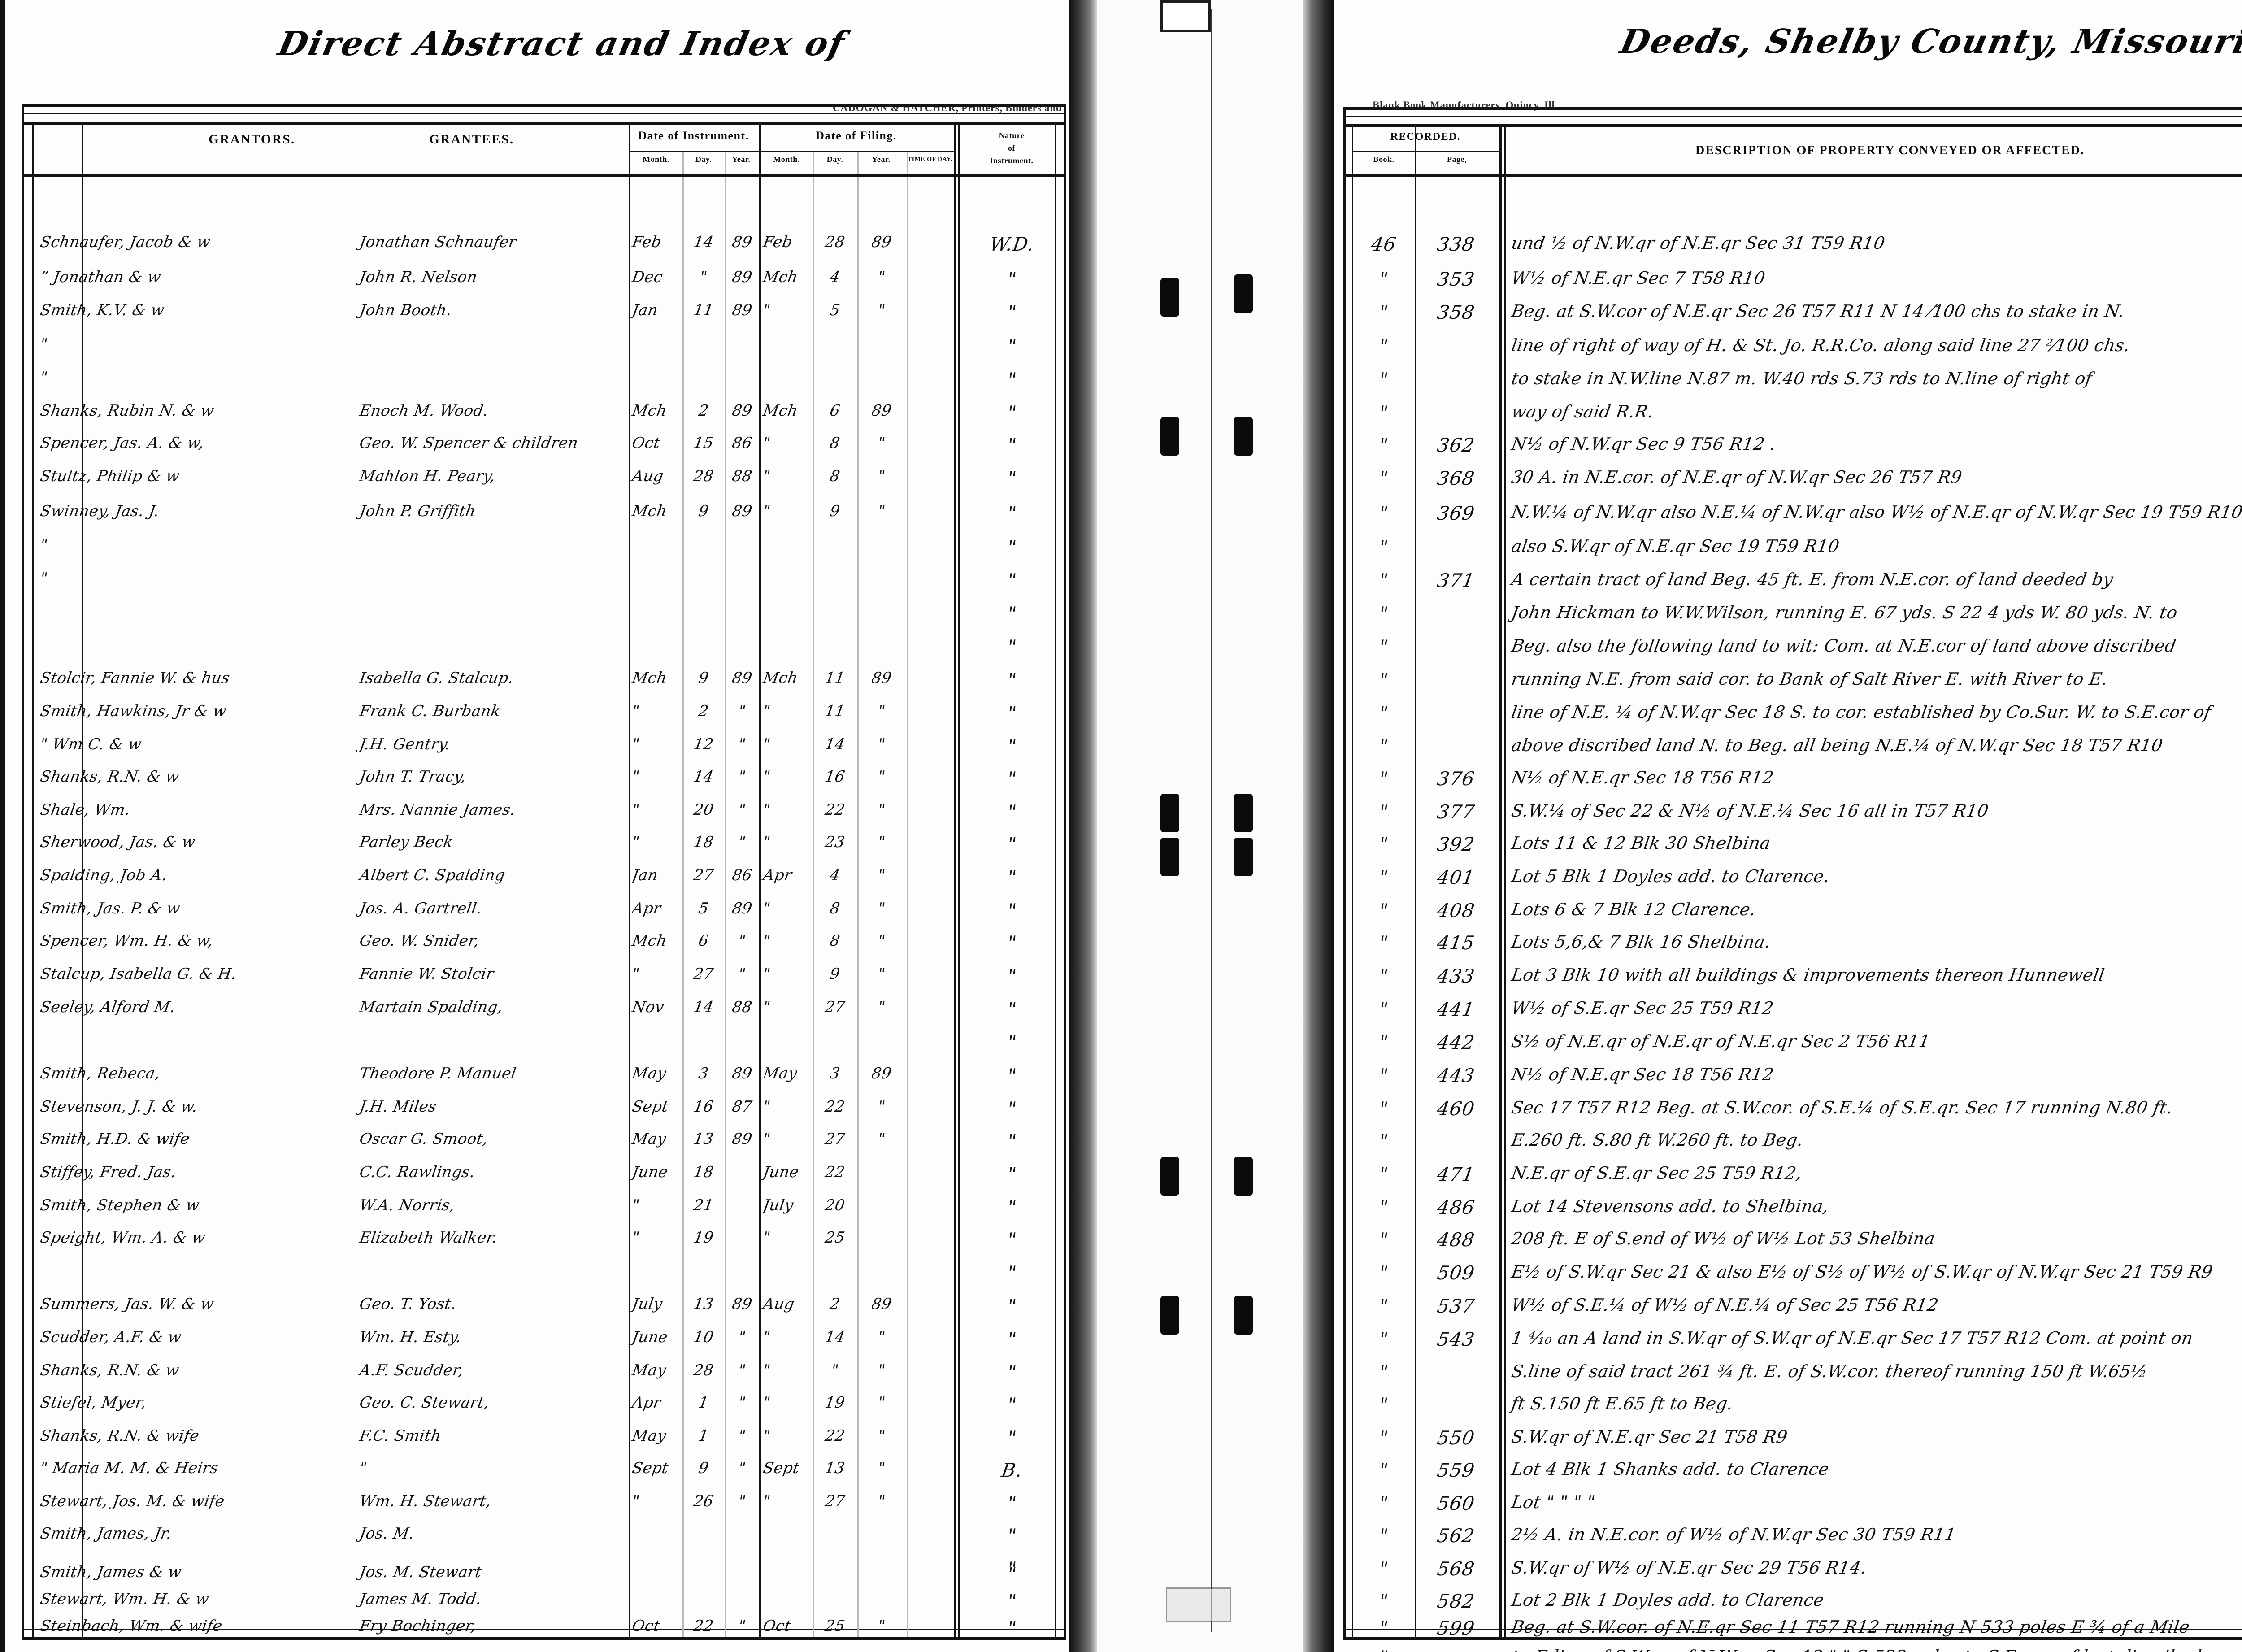  I want to click on cell-page: 433, so click(1456, 976).